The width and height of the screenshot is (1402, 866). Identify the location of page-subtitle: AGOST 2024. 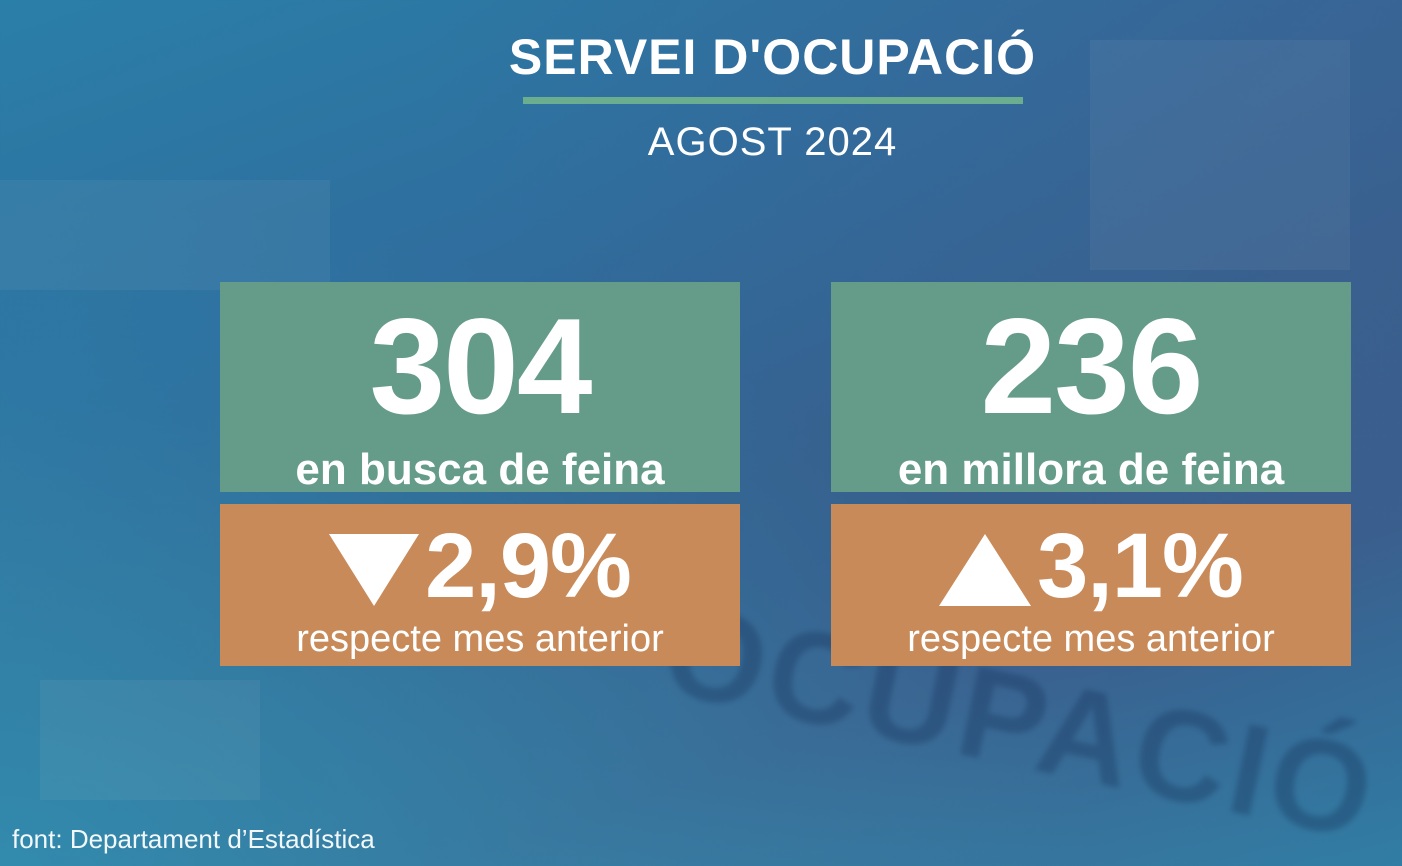
(772, 142).